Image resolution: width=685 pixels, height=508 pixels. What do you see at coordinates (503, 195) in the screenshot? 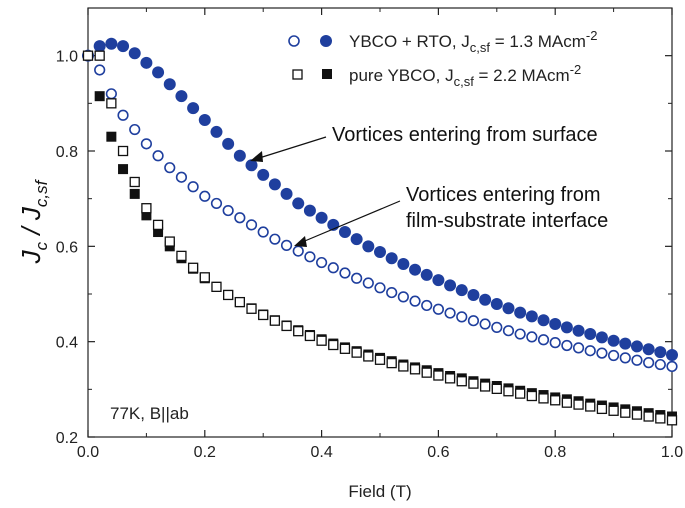
I see `annotation-interface-line-1: Vortices entering from` at bounding box center [503, 195].